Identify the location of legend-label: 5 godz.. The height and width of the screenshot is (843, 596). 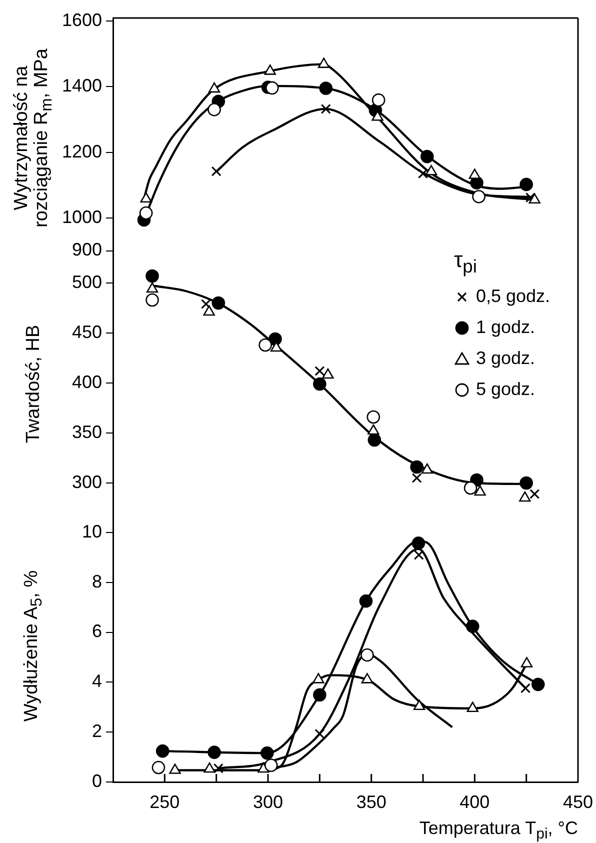
(505, 390).